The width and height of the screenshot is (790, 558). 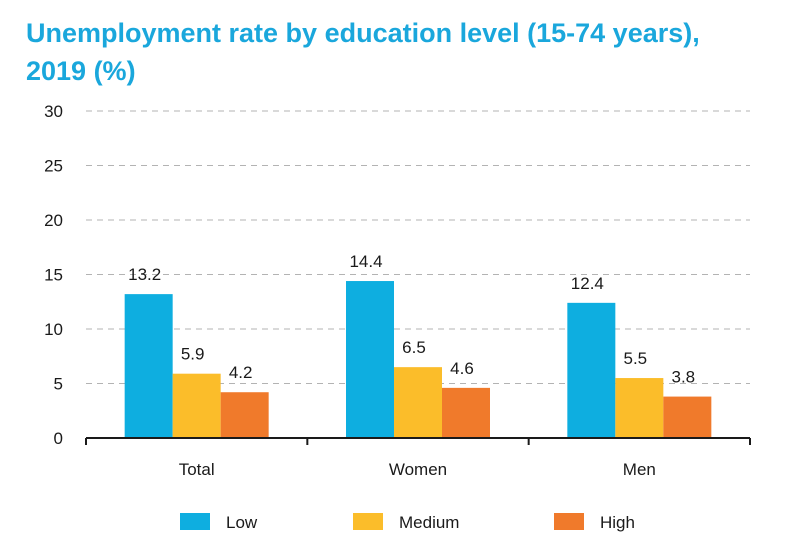 I want to click on bar-low-women, so click(x=370, y=359).